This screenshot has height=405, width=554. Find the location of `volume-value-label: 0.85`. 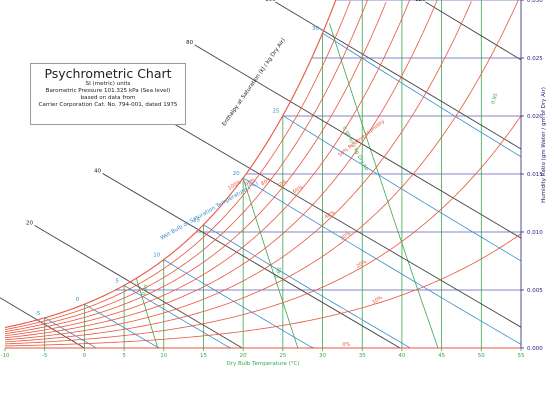

volume-value-label: 0.85 is located at coordinates (278, 273).